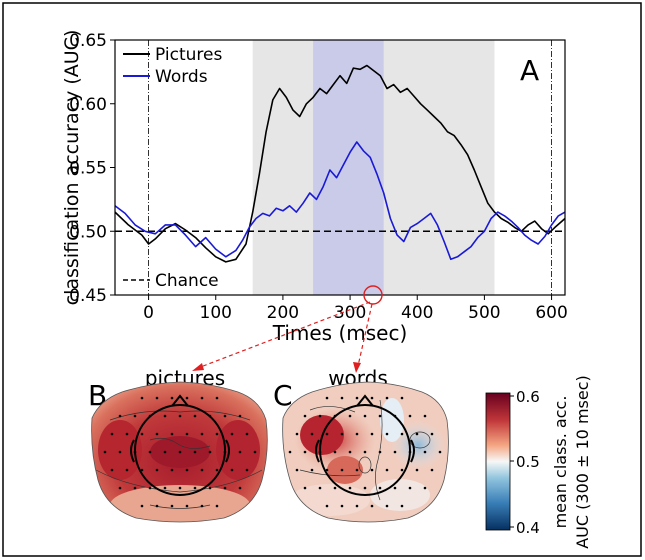  I want to click on y-tick-label-1: 0.50, so click(88, 232).